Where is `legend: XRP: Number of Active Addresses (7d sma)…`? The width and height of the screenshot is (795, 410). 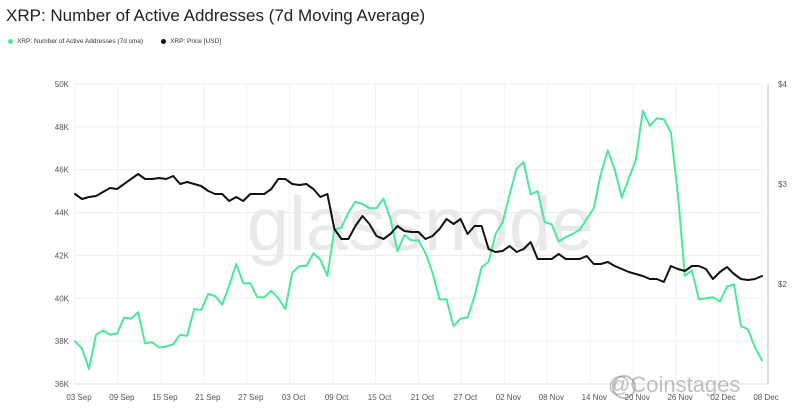
legend: XRP: Number of Active Addresses (7d sma)… is located at coordinates (114, 41).